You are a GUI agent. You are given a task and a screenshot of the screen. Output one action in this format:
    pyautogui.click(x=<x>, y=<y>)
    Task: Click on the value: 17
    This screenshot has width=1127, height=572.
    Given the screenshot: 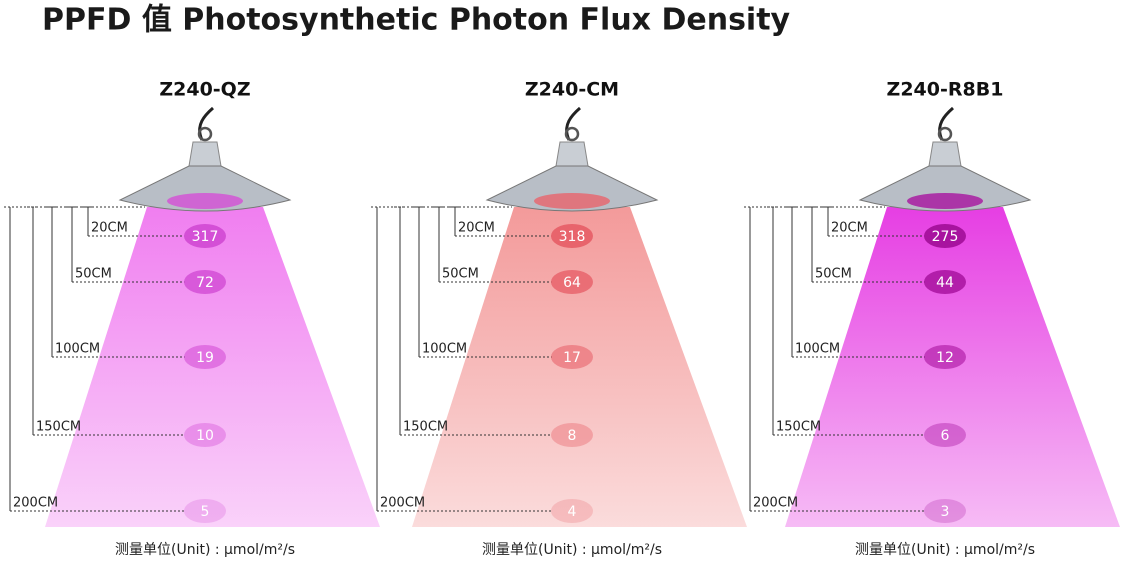 What is the action you would take?
    pyautogui.click(x=572, y=358)
    